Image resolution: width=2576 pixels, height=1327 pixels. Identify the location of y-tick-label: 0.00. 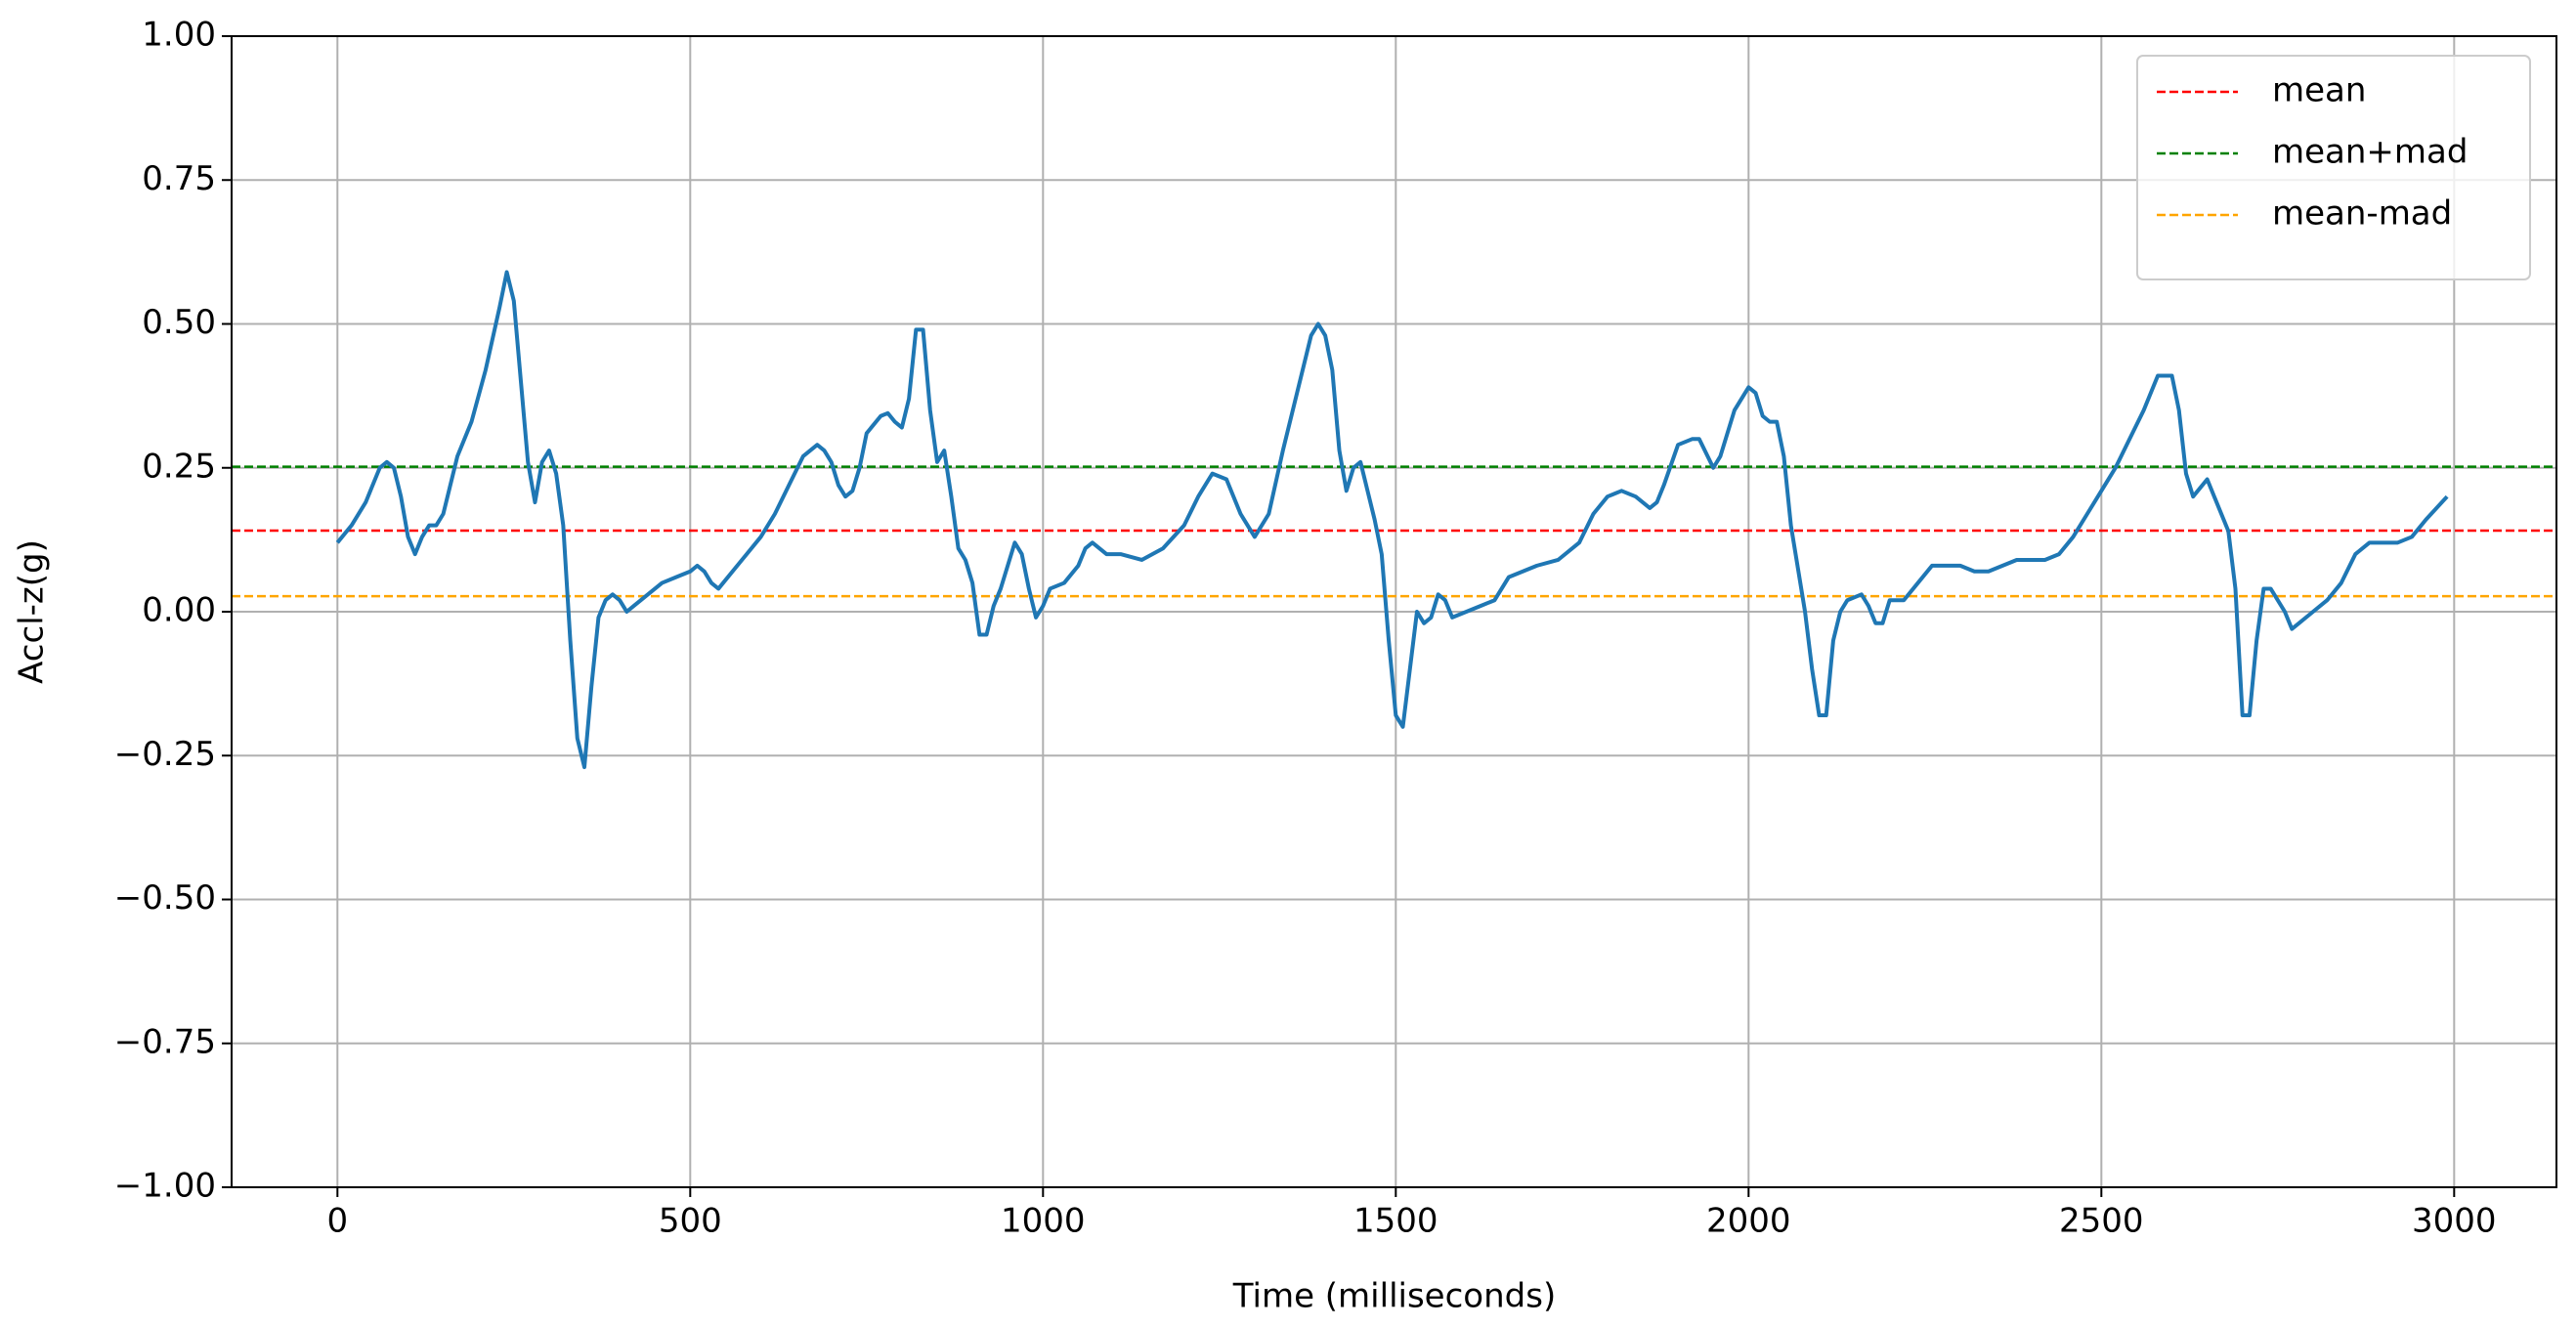
(179, 610).